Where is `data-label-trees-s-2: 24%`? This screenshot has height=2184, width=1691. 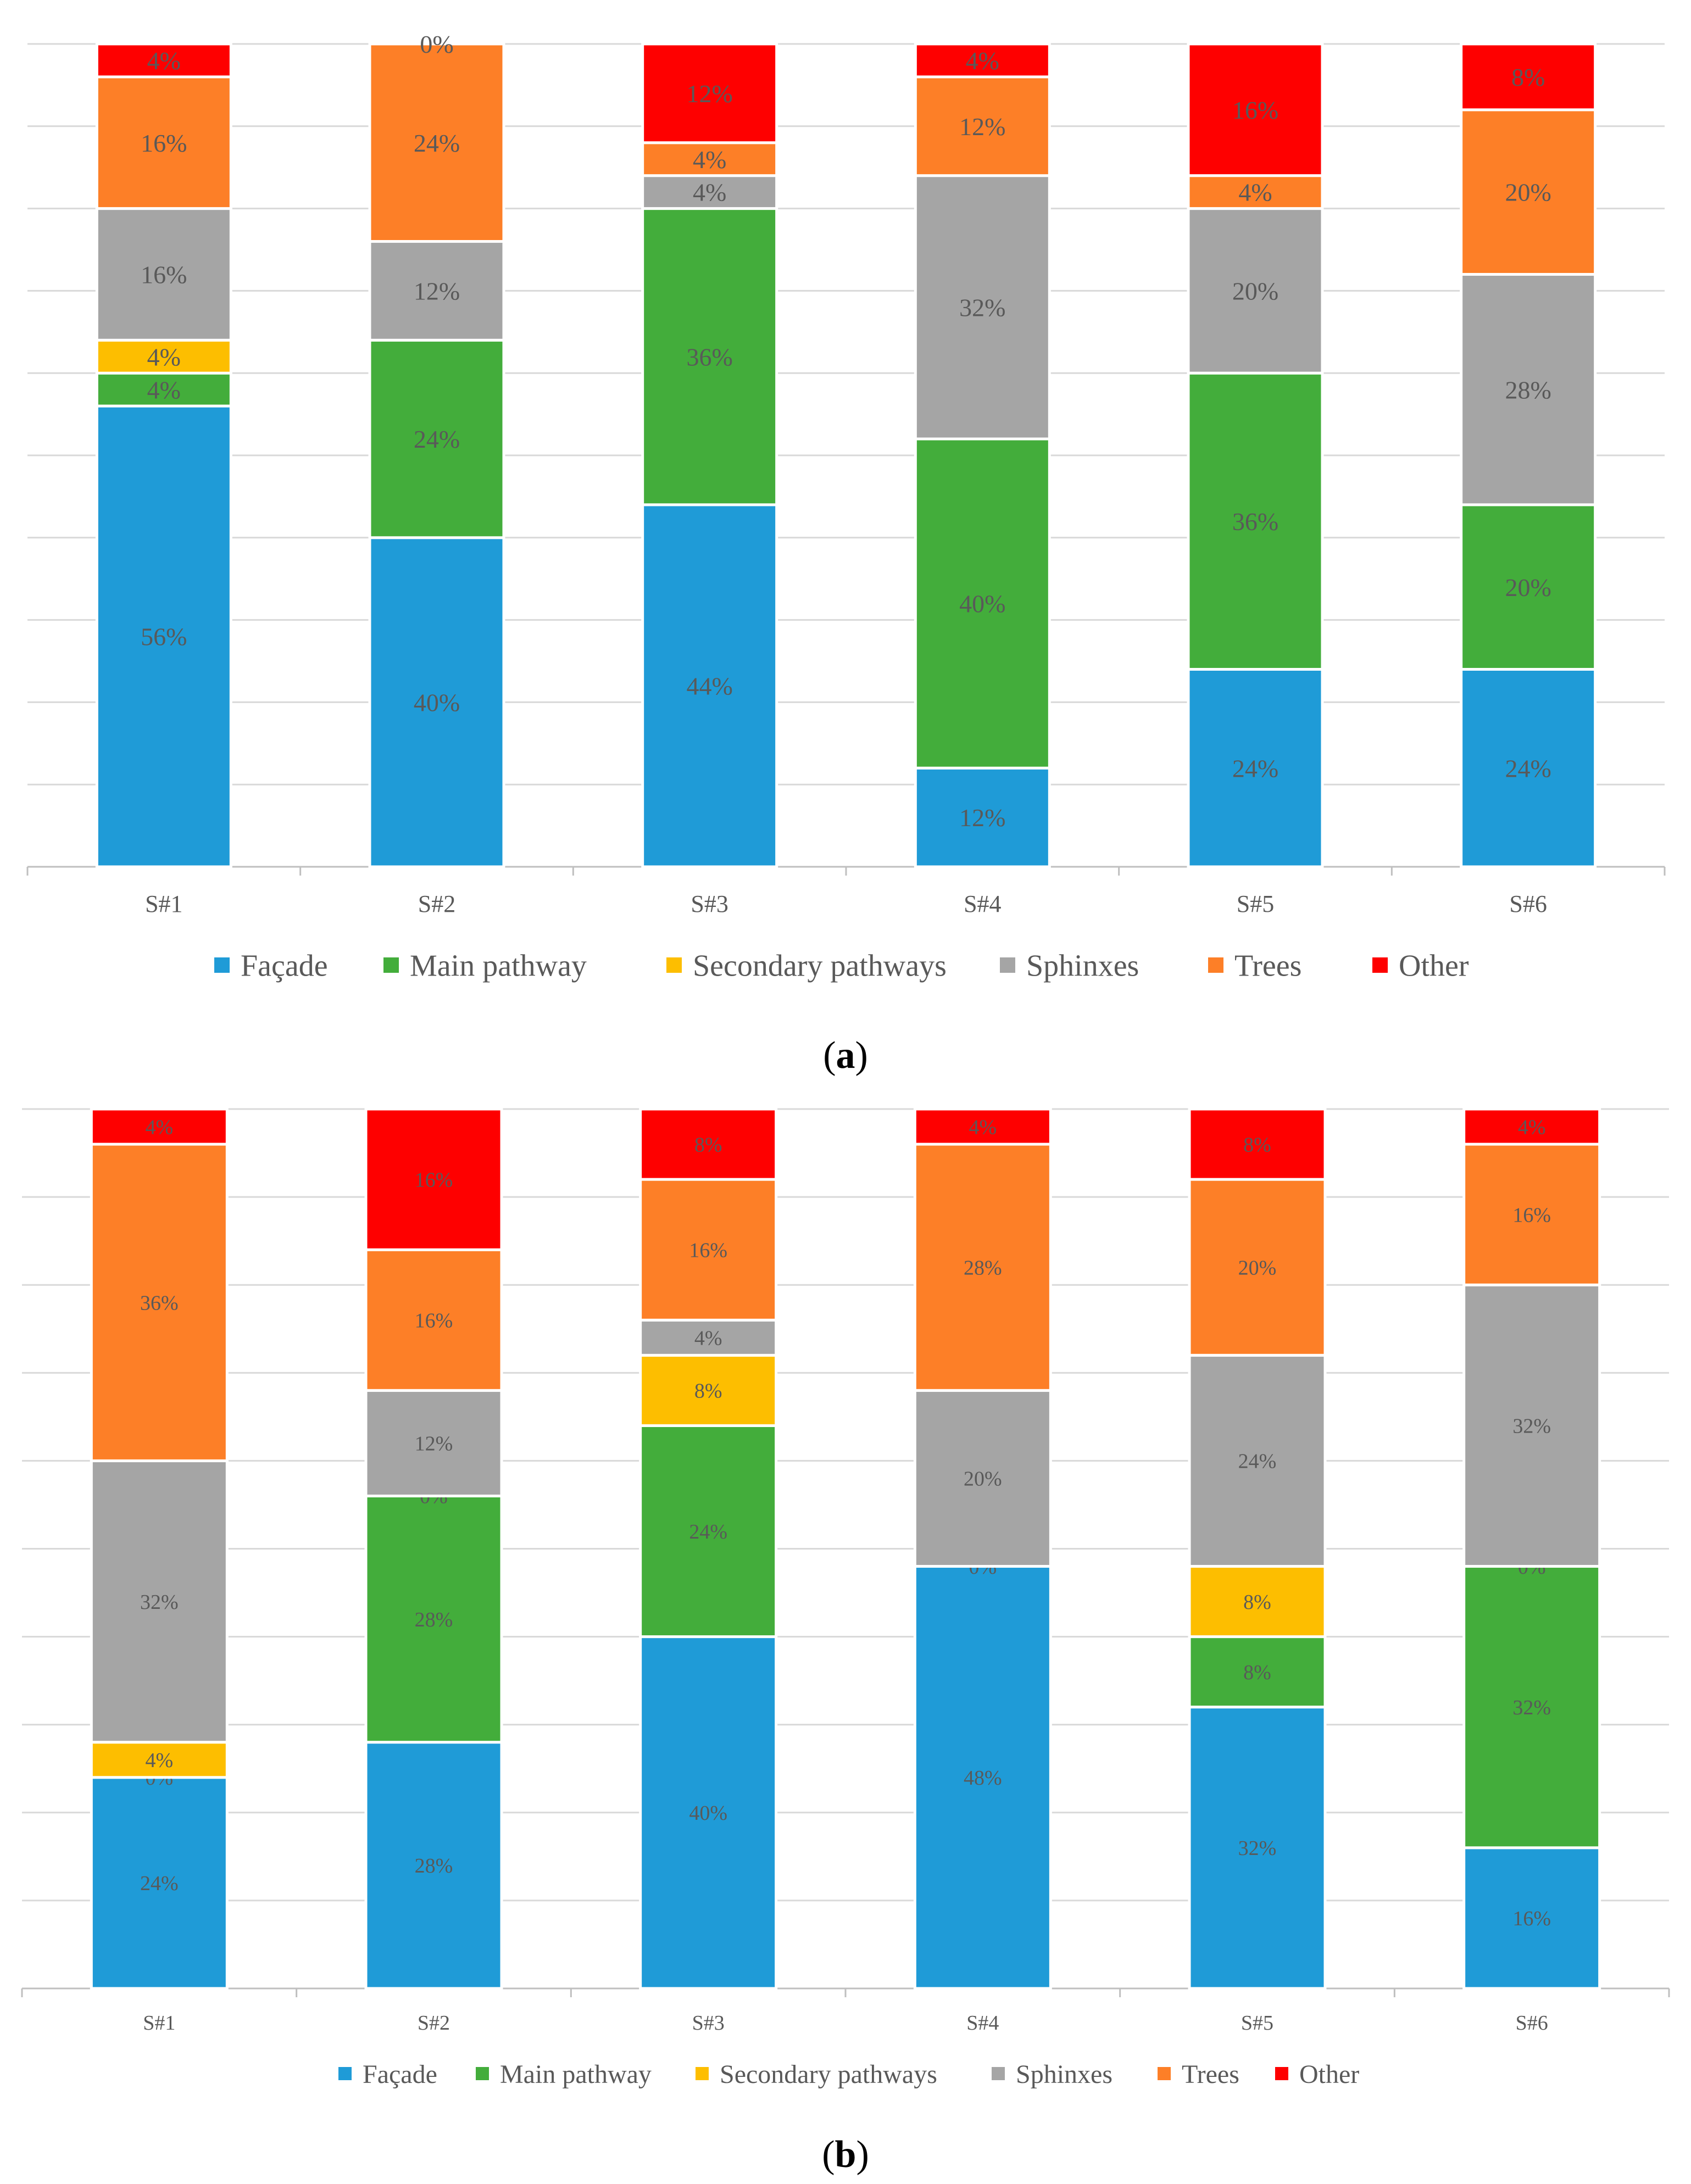 data-label-trees-s-2: 24% is located at coordinates (437, 143).